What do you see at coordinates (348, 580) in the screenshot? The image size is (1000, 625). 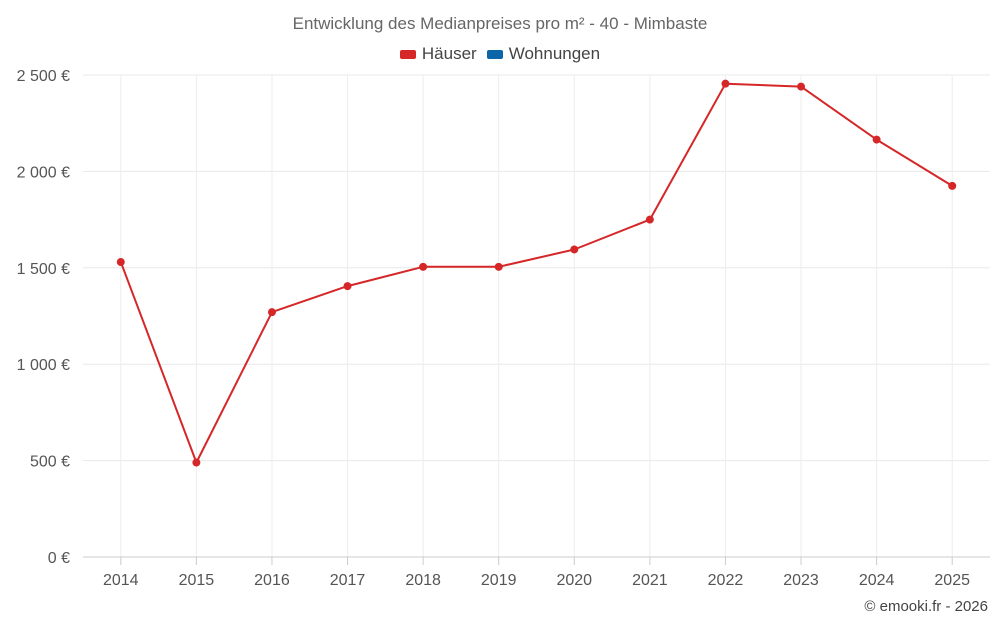 I see `x-tick-label: 2017` at bounding box center [348, 580].